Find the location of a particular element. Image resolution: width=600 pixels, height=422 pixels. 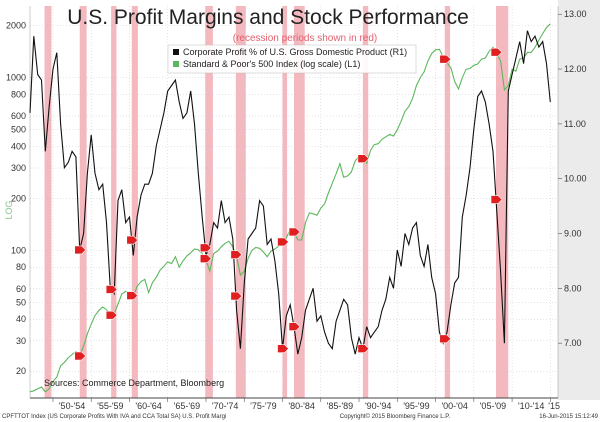

left-tick-label: 50 is located at coordinates (21, 302).